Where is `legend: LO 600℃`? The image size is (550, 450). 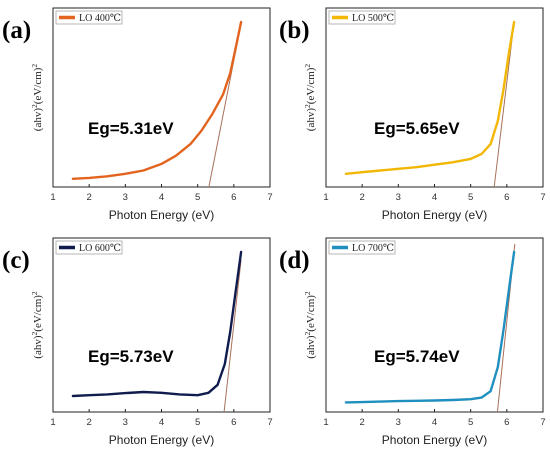 legend: LO 600℃ is located at coordinates (89, 247).